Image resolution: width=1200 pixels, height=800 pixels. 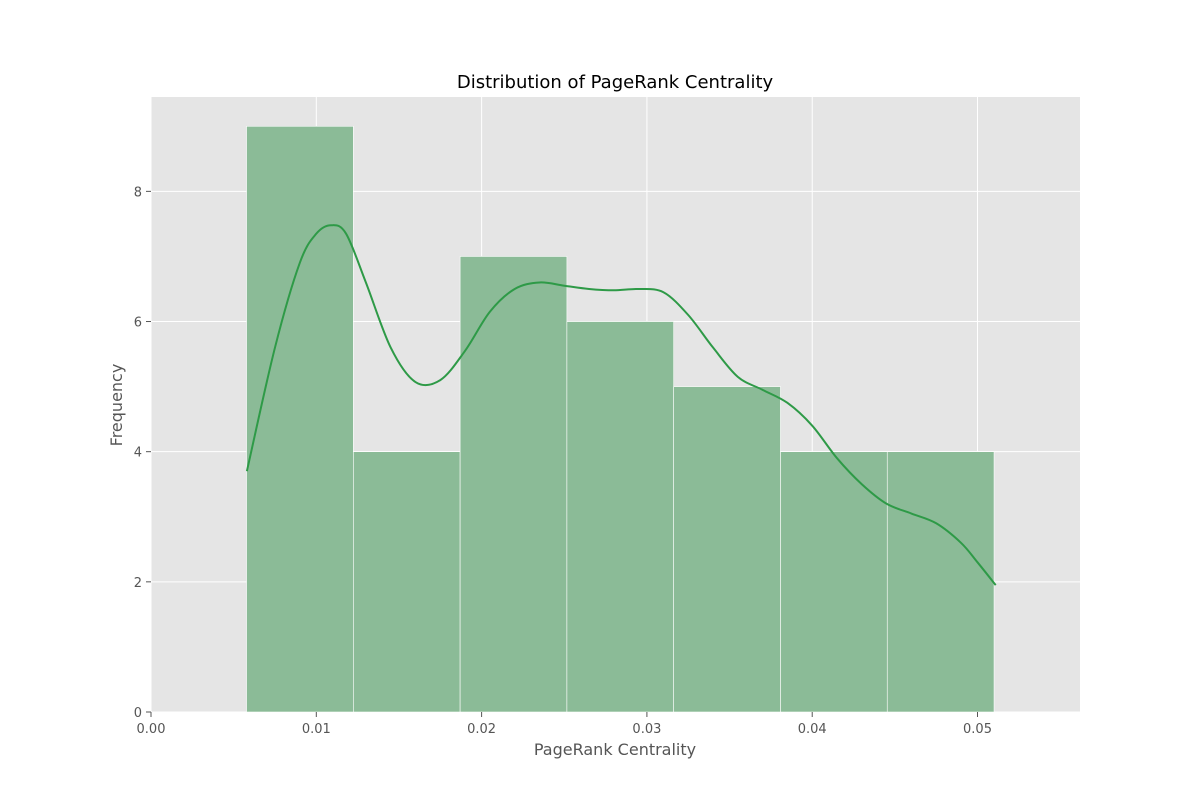 What do you see at coordinates (138, 583) in the screenshot?
I see `y-tick-label: 2` at bounding box center [138, 583].